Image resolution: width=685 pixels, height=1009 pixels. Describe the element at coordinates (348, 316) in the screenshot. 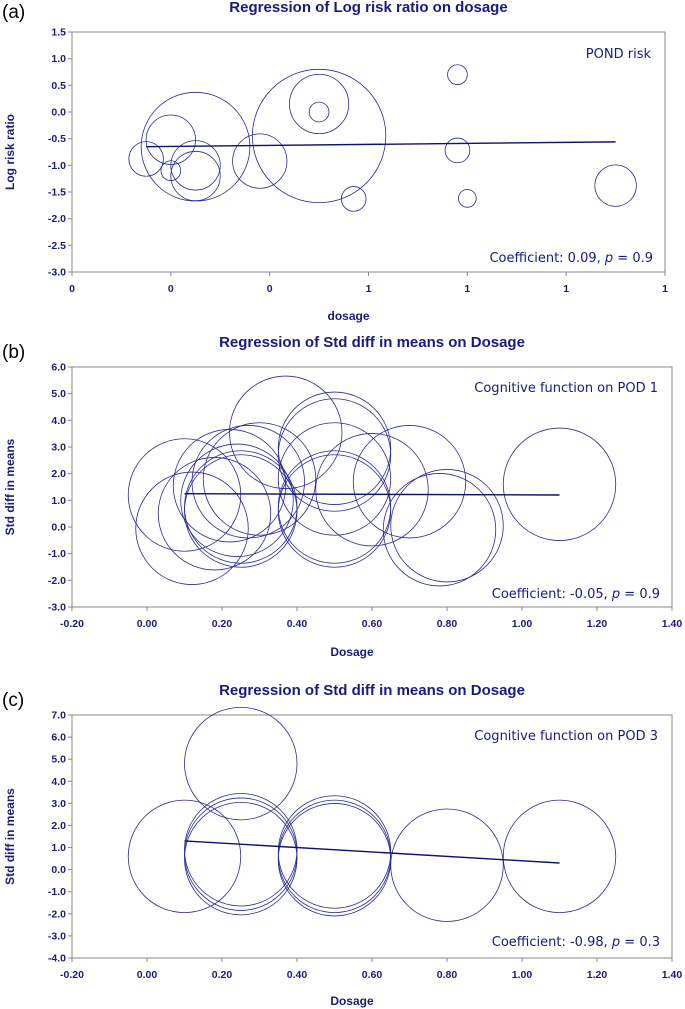

I see `x-axis-title: dosage` at that location.